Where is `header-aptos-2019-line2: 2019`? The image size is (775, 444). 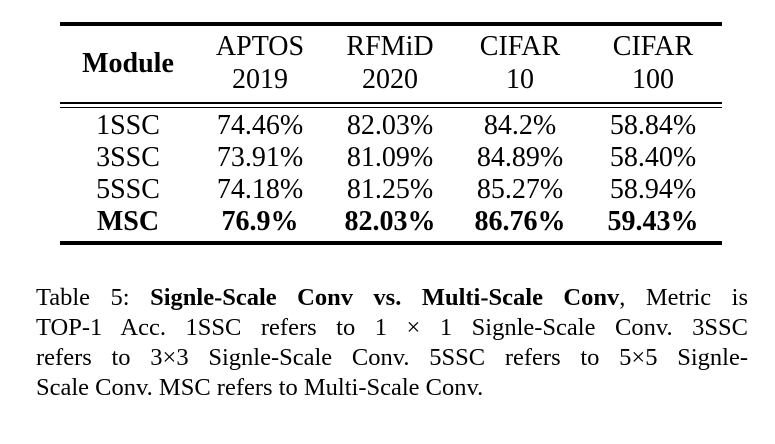 header-aptos-2019-line2: 2019 is located at coordinates (260, 79).